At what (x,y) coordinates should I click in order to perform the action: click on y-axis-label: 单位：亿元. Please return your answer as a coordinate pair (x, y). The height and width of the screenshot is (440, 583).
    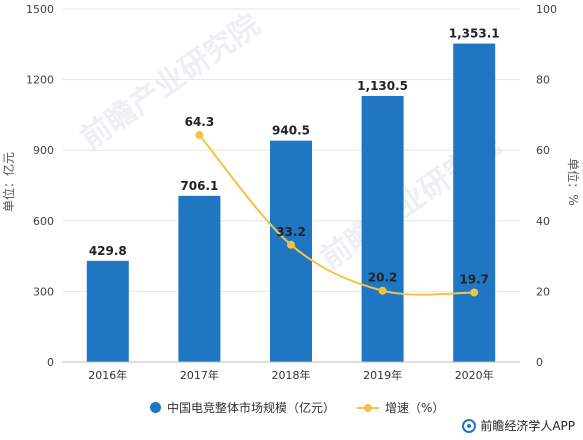
    Looking at the image, I should click on (8, 182).